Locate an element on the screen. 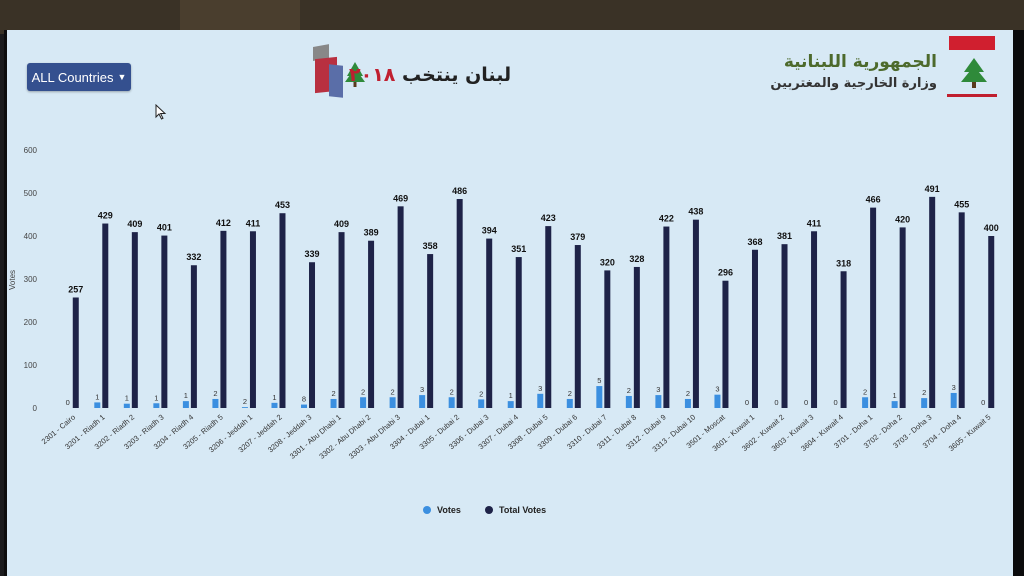 This screenshot has height=576, width=1024. campaign-year: ٢٠١٨ is located at coordinates (372, 75).